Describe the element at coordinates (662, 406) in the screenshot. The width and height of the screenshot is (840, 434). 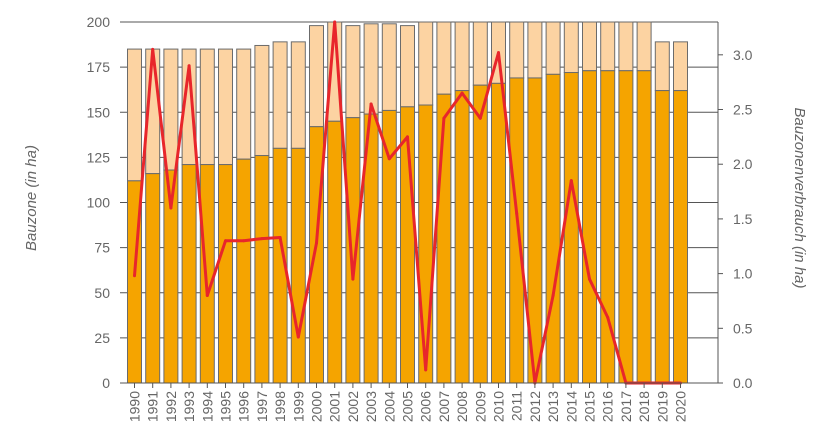
I see `x-tick-label: 2019` at that location.